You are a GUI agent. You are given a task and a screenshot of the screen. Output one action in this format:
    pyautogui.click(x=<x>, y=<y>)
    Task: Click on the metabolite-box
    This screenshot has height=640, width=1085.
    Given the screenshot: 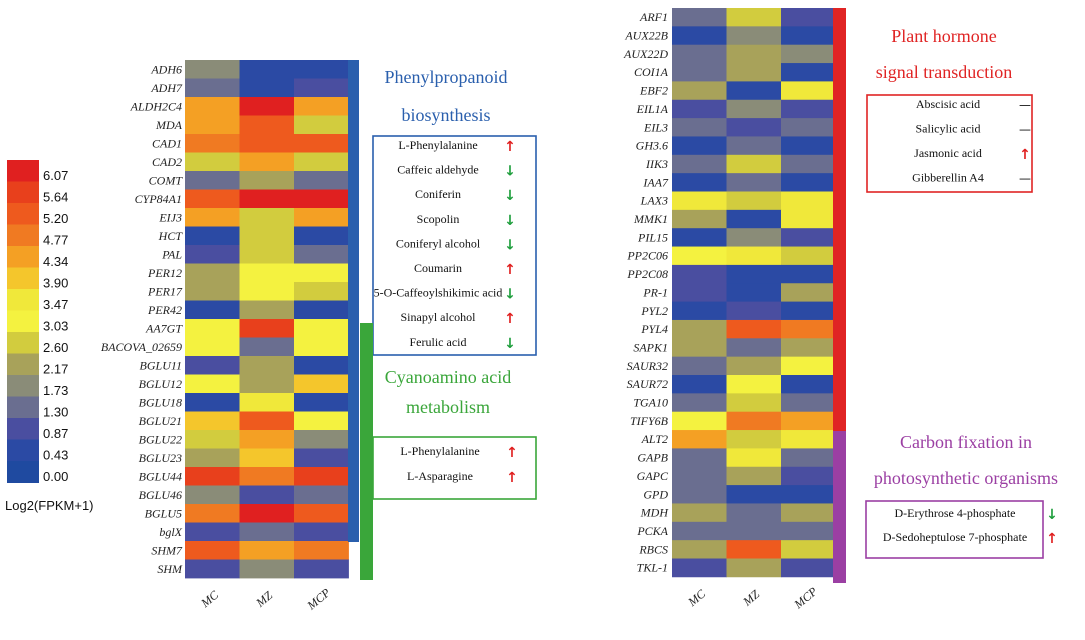 What is the action you would take?
    pyautogui.click(x=954, y=529)
    